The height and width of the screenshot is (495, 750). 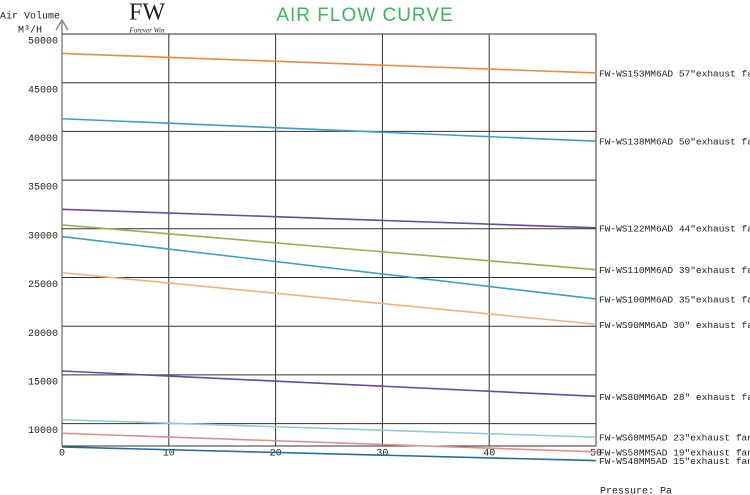 I want to click on series-label: FW-WS68MM5AD 23"exhaust fan, so click(x=674, y=438).